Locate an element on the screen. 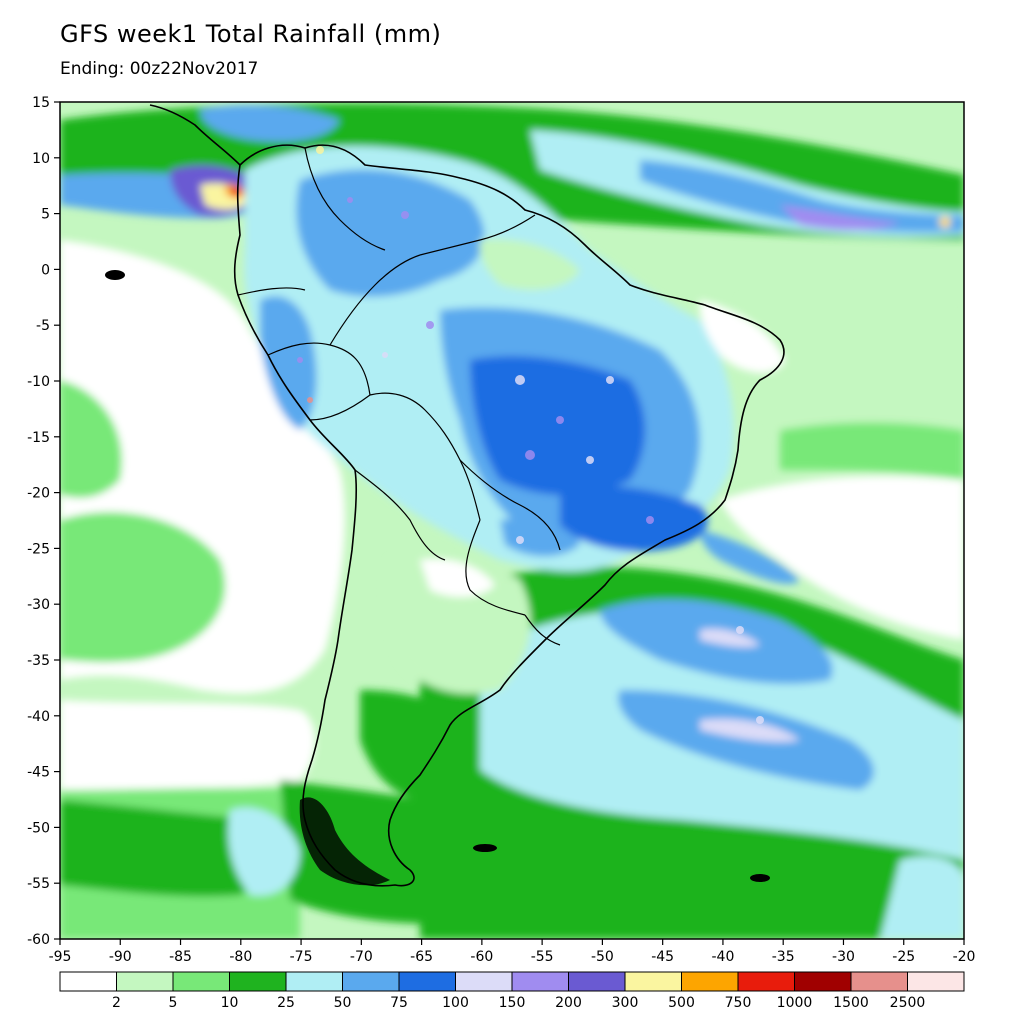 The width and height of the screenshot is (1024, 1024). colorbar-label: 200 is located at coordinates (568, 1003).